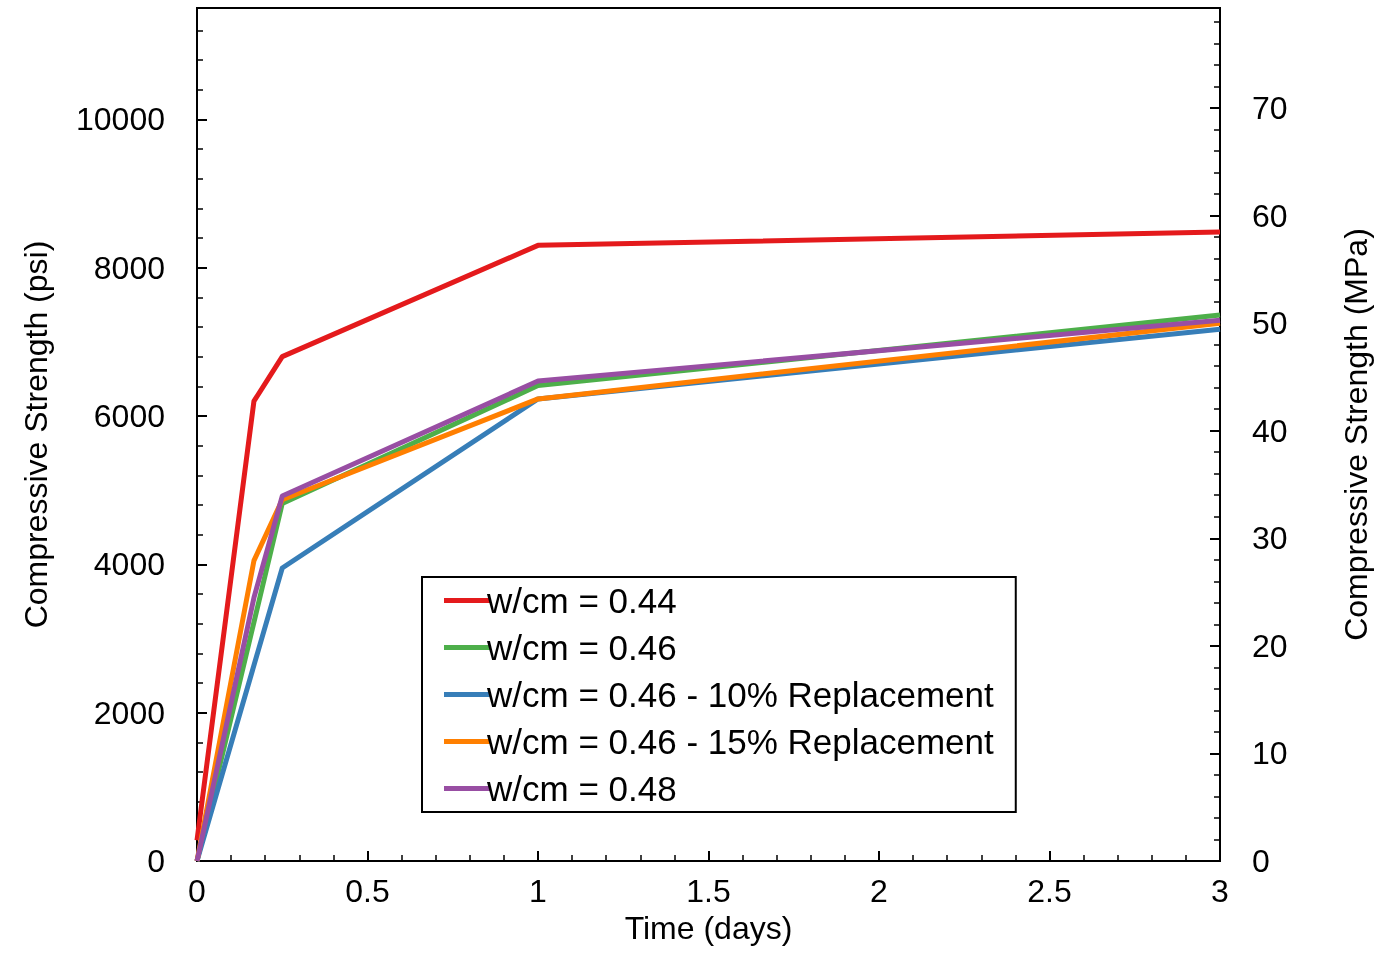 This screenshot has width=1380, height=975. What do you see at coordinates (740, 741) in the screenshot?
I see `legend-label: w/cm = 0.46 - 15% Replacement` at bounding box center [740, 741].